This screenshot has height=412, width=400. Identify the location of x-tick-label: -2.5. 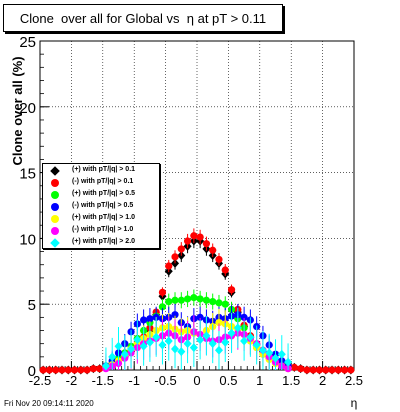
(40, 380).